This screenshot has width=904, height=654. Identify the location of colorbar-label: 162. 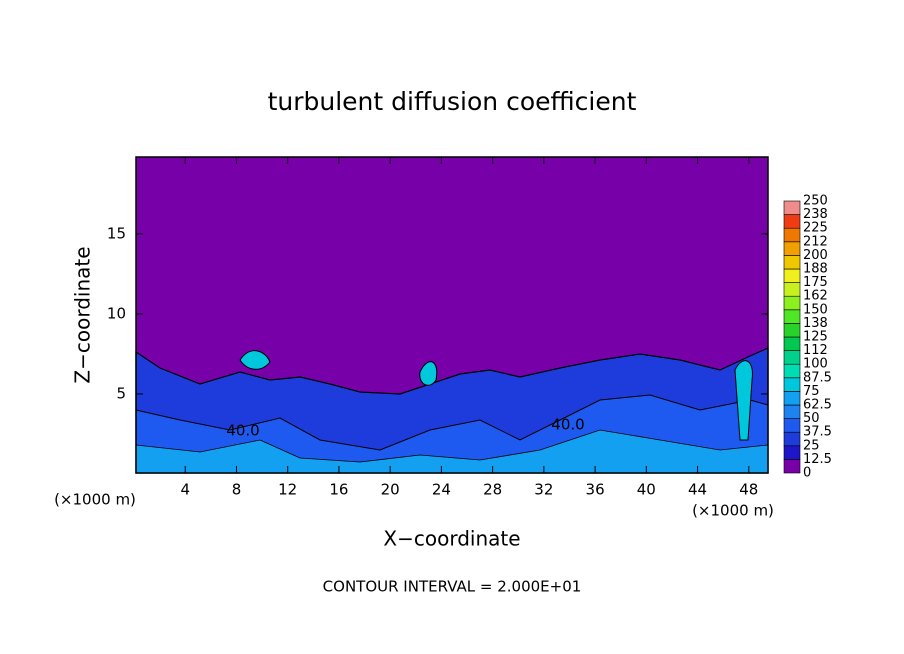
(815, 296).